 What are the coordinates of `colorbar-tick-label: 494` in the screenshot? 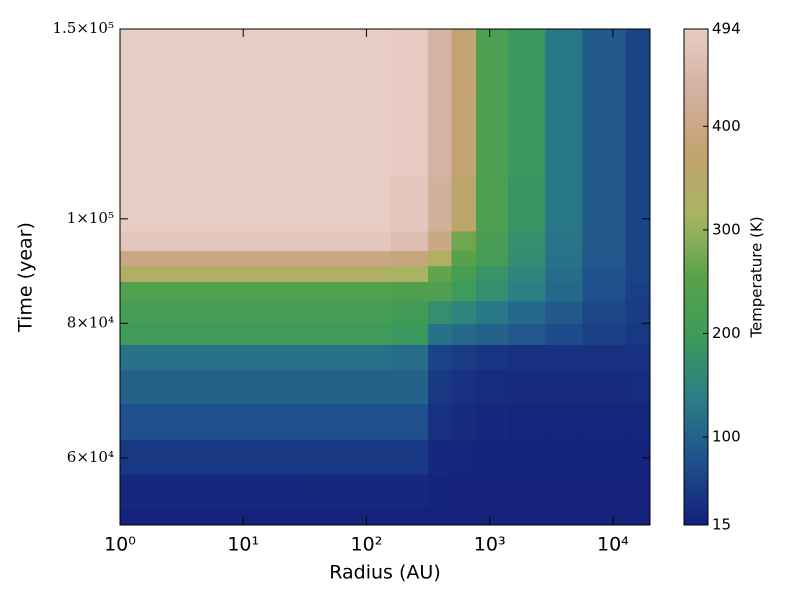 It's located at (726, 29).